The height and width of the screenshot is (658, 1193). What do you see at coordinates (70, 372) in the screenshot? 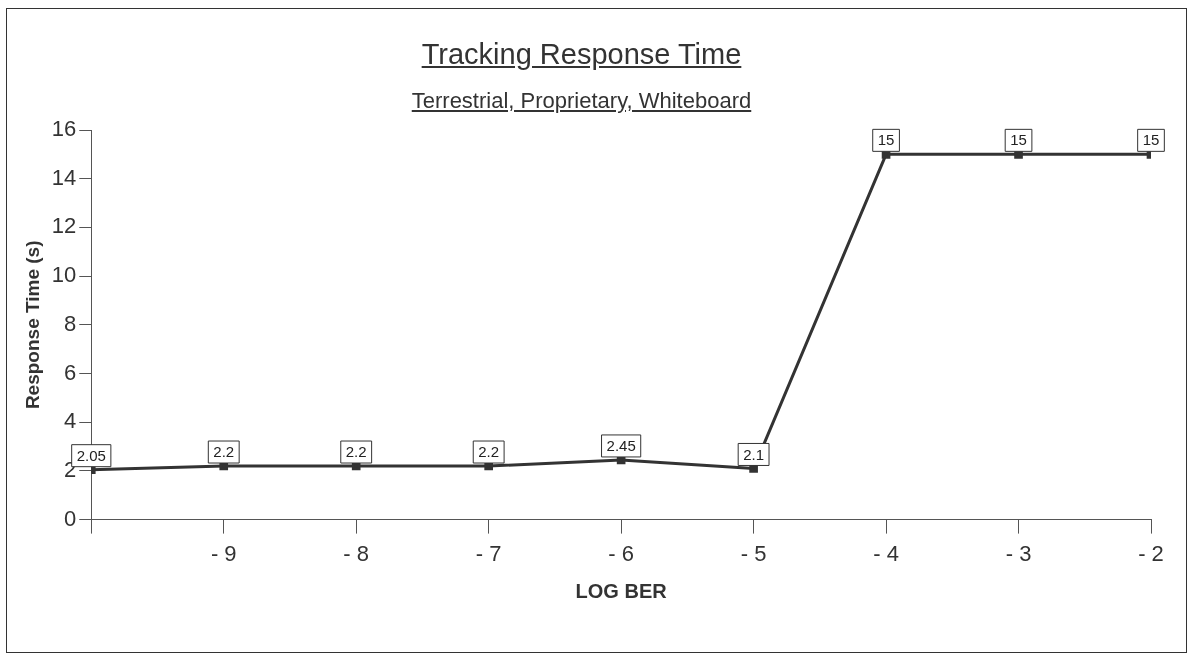
I see `y-tick-label: 6` at bounding box center [70, 372].